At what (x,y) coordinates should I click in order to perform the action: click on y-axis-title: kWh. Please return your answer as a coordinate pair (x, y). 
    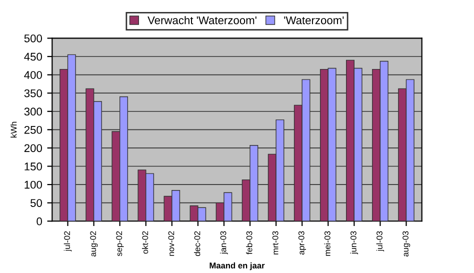
    Looking at the image, I should click on (13, 130).